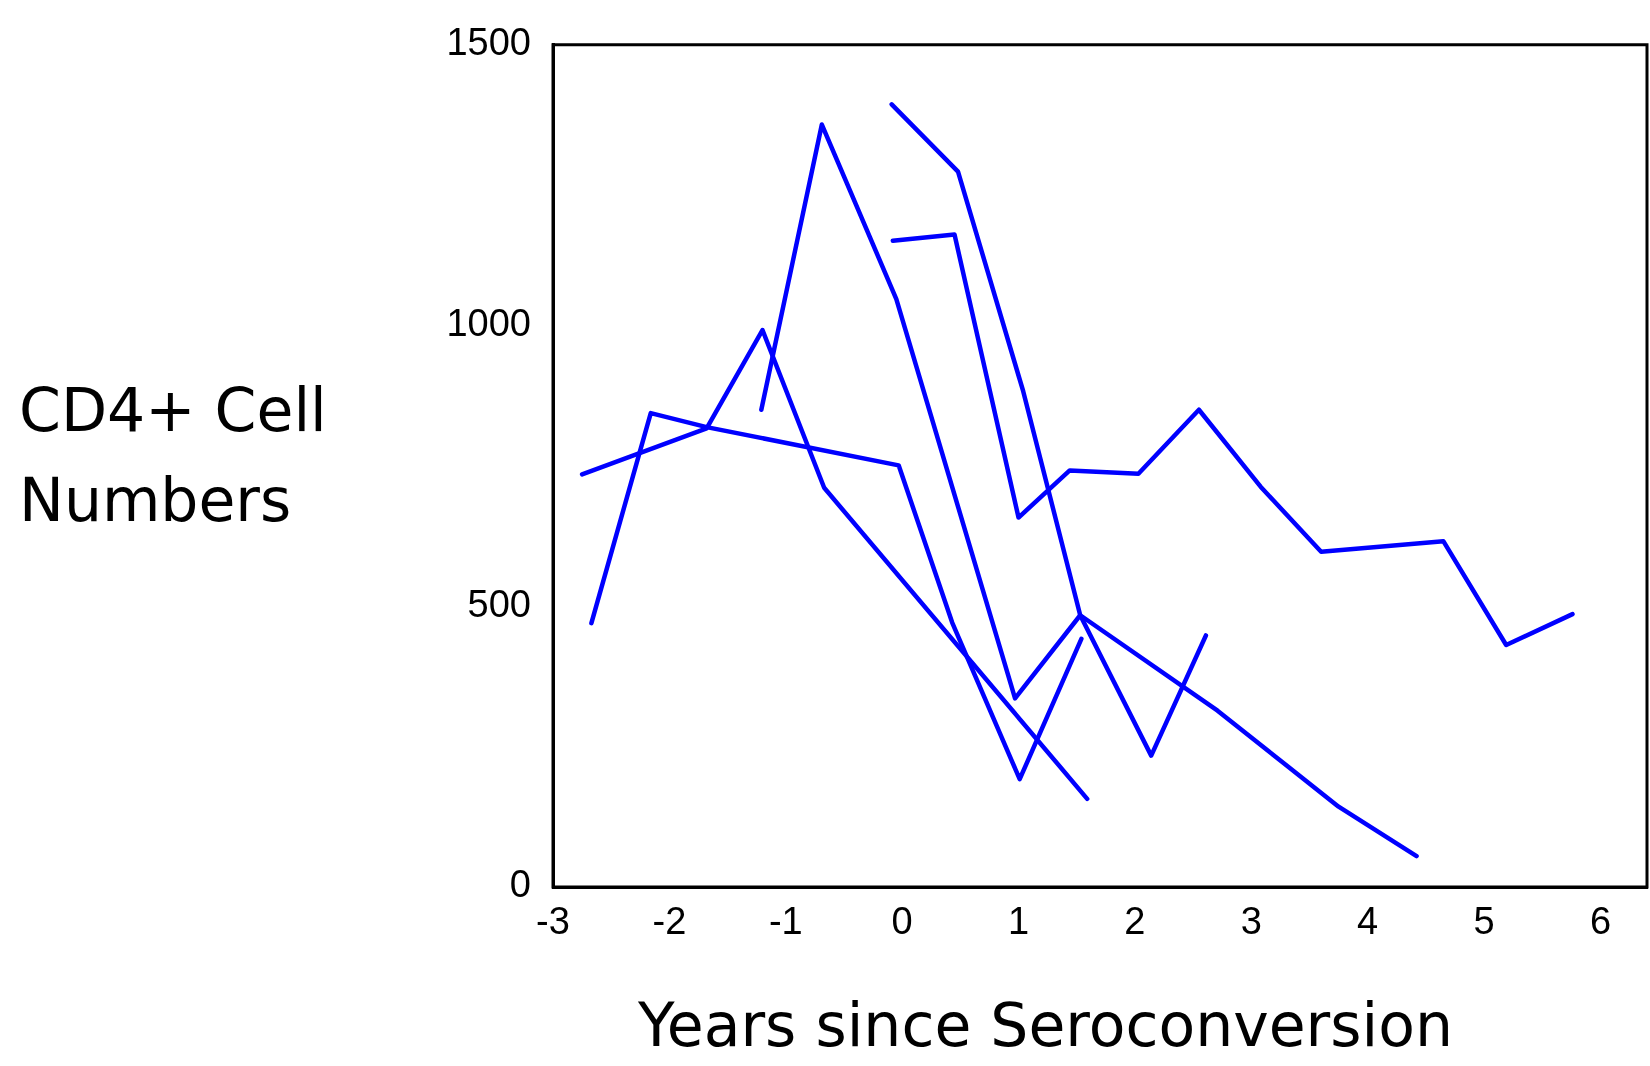 This screenshot has width=1650, height=1066. What do you see at coordinates (1251, 921) in the screenshot?
I see `x-tick-label: 3` at bounding box center [1251, 921].